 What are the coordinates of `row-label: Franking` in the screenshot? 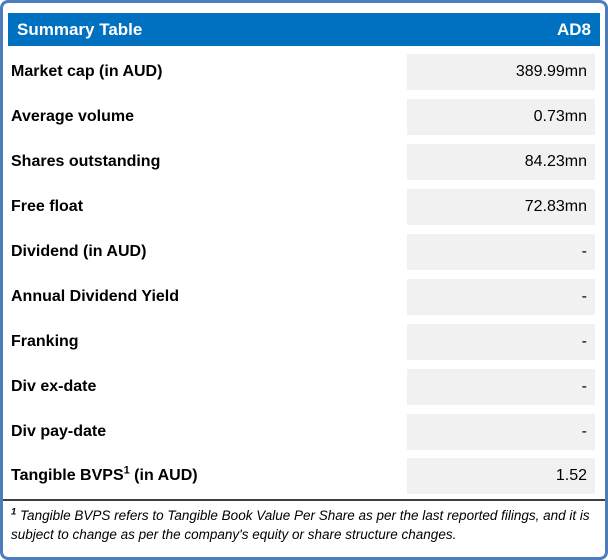 It's located at (45, 342).